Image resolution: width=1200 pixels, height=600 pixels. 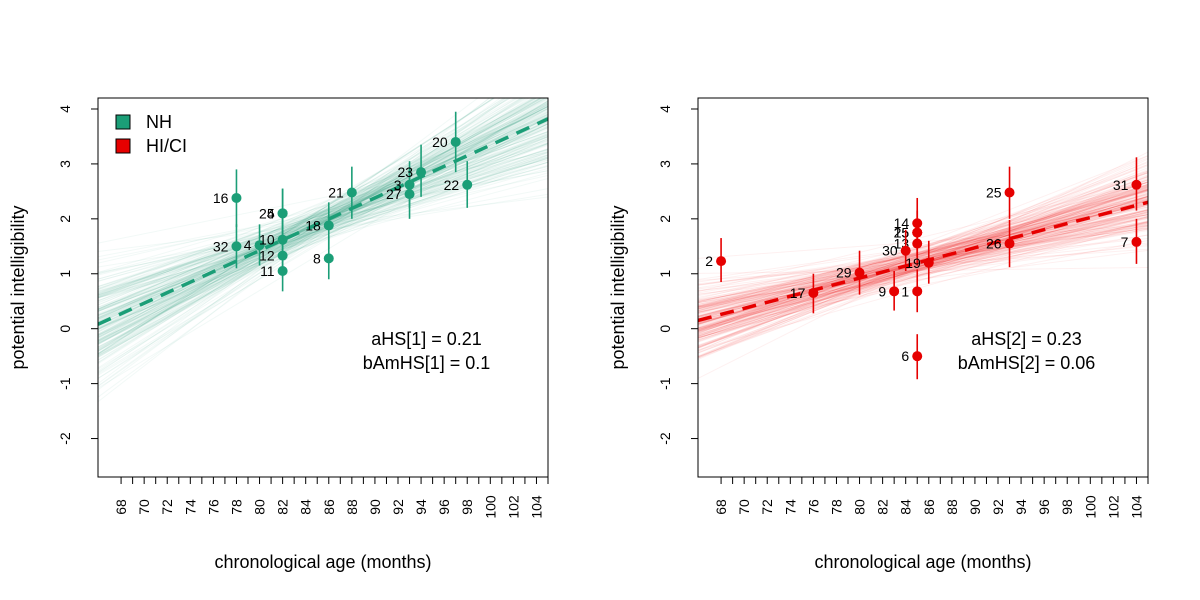 I want to click on point-label: 17, so click(x=798, y=293).